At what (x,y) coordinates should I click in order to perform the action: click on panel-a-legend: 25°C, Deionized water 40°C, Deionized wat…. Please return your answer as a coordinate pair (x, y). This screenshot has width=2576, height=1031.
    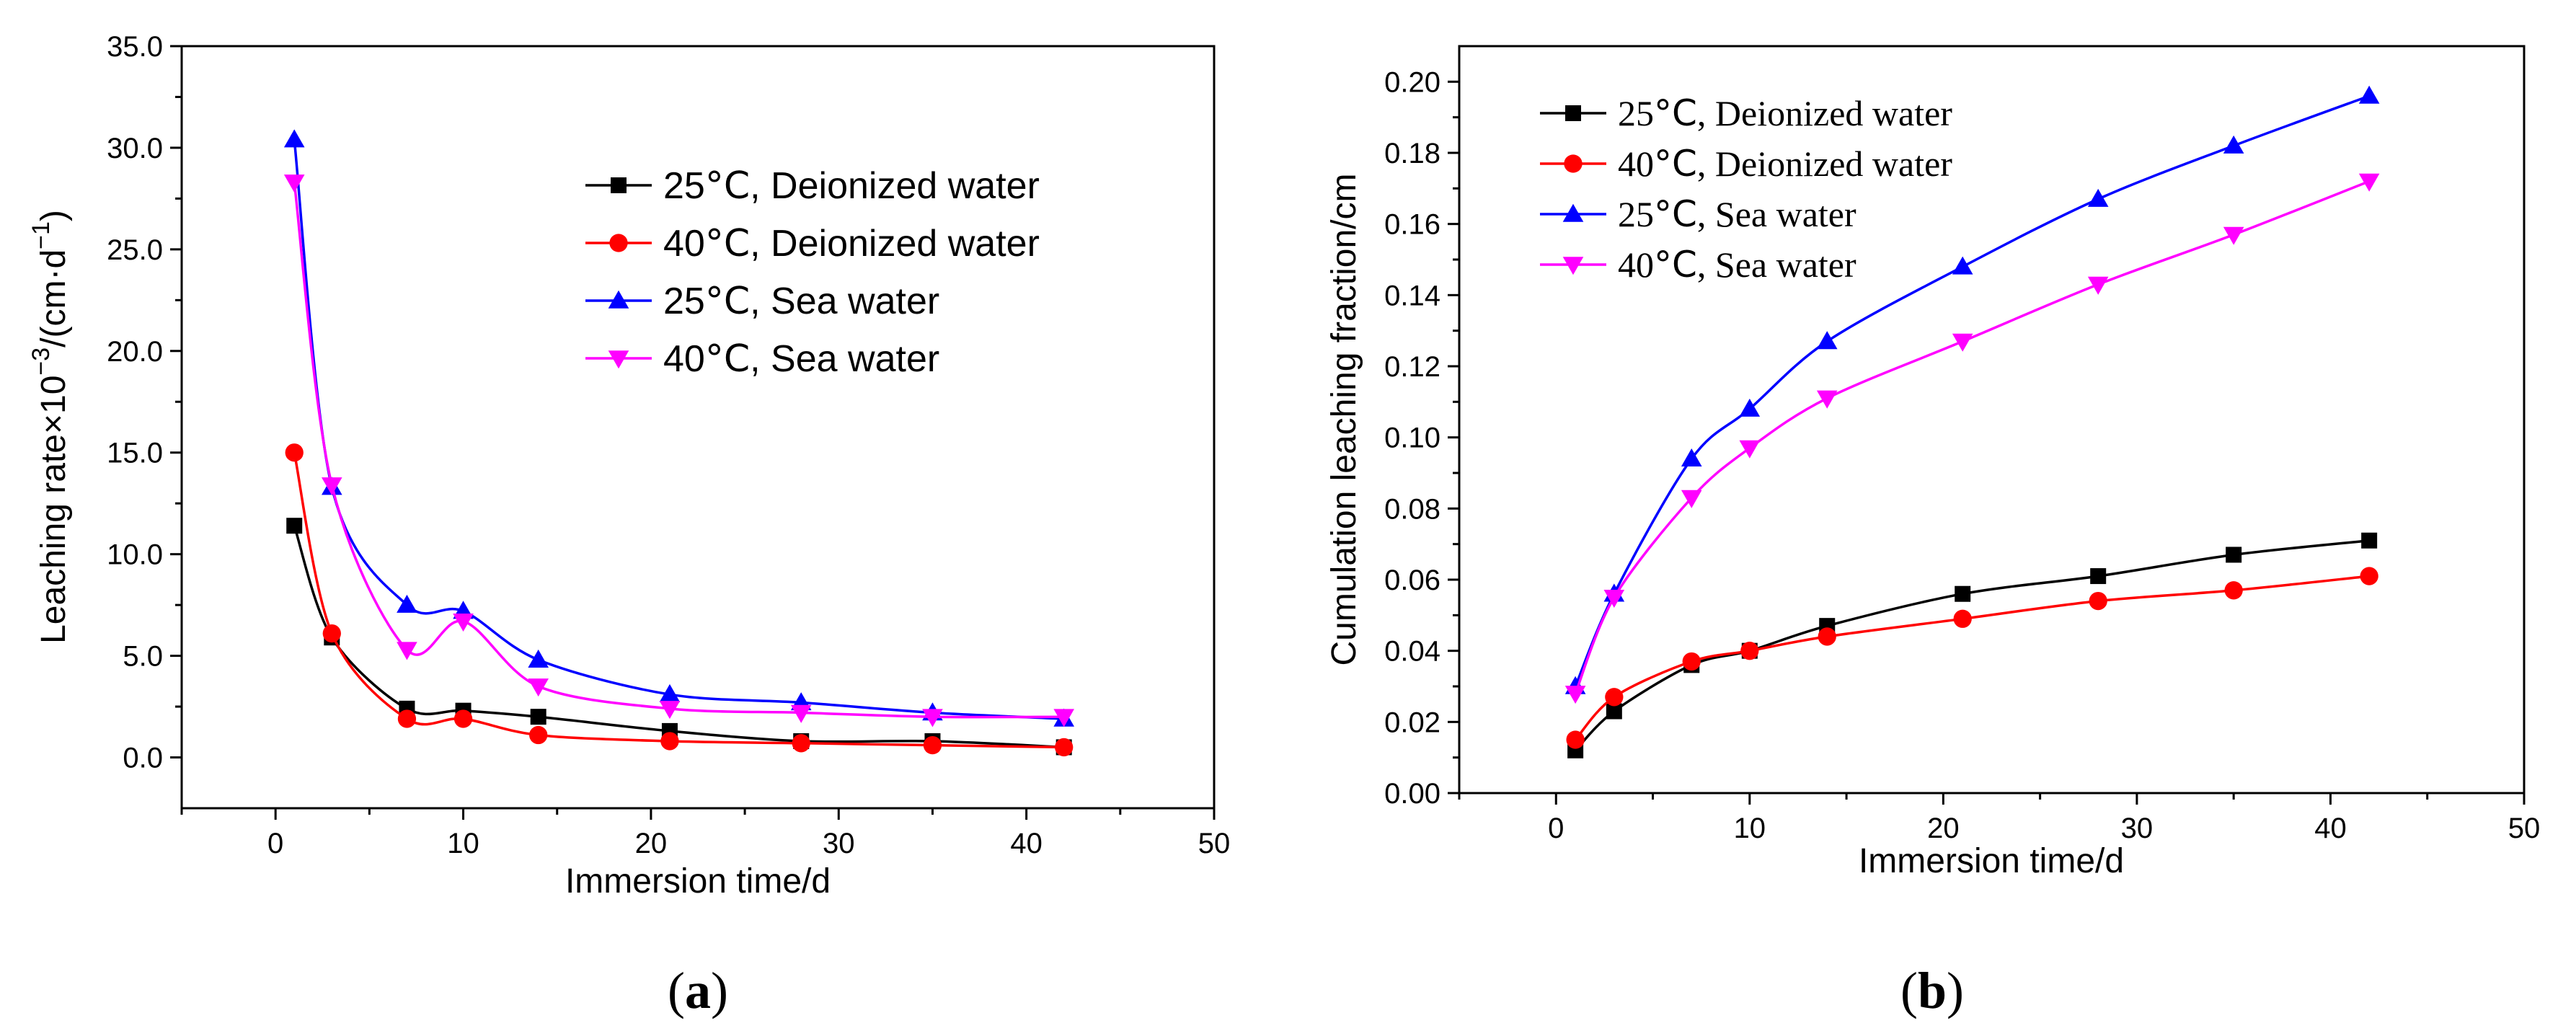
    Looking at the image, I should click on (812, 272).